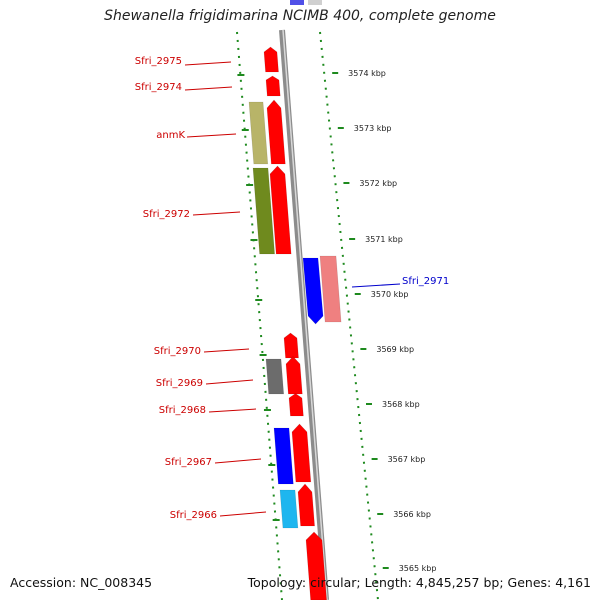  I want to click on scale-label: 3573 kbp, so click(373, 128).